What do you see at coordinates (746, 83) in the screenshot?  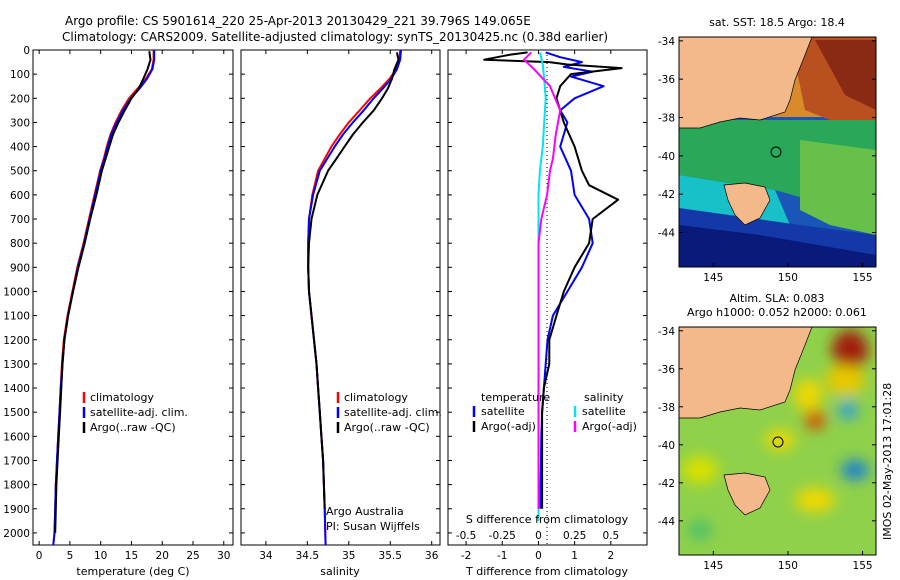 I see `sst-mainland` at bounding box center [746, 83].